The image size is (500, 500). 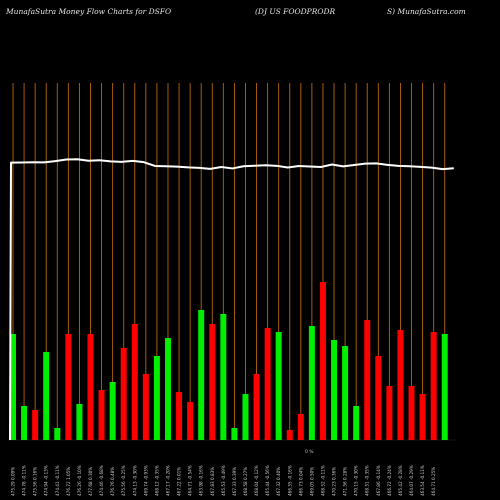 I want to click on x-tick-label: 465.44 -0.56%, so click(x=267, y=480).